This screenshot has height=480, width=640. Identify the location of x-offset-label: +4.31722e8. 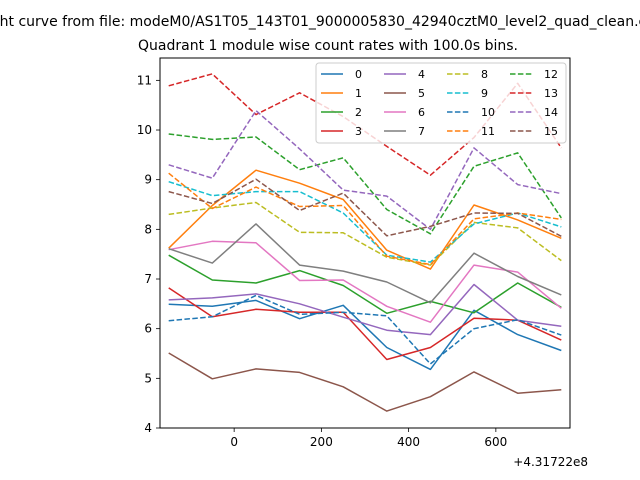
(550, 462).